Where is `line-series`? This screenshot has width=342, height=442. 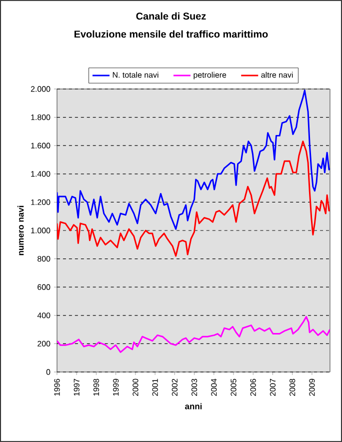
line-series is located at coordinates (193, 334).